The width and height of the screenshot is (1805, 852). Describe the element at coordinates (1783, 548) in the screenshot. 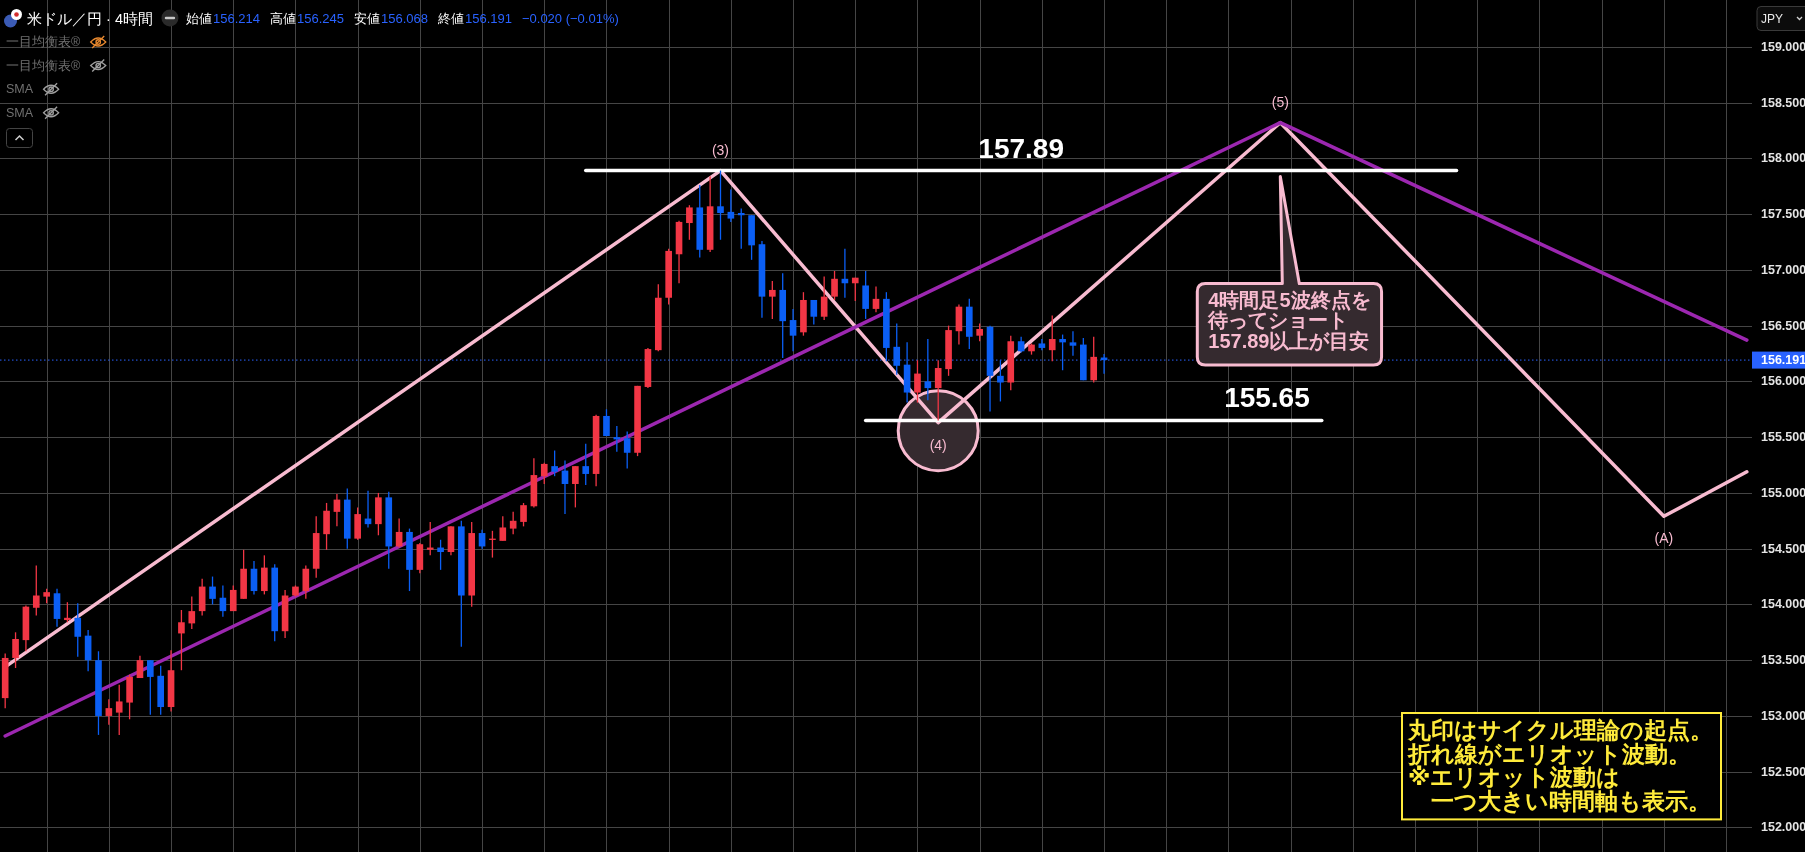

I see `y-tick-label: 154.500` at that location.